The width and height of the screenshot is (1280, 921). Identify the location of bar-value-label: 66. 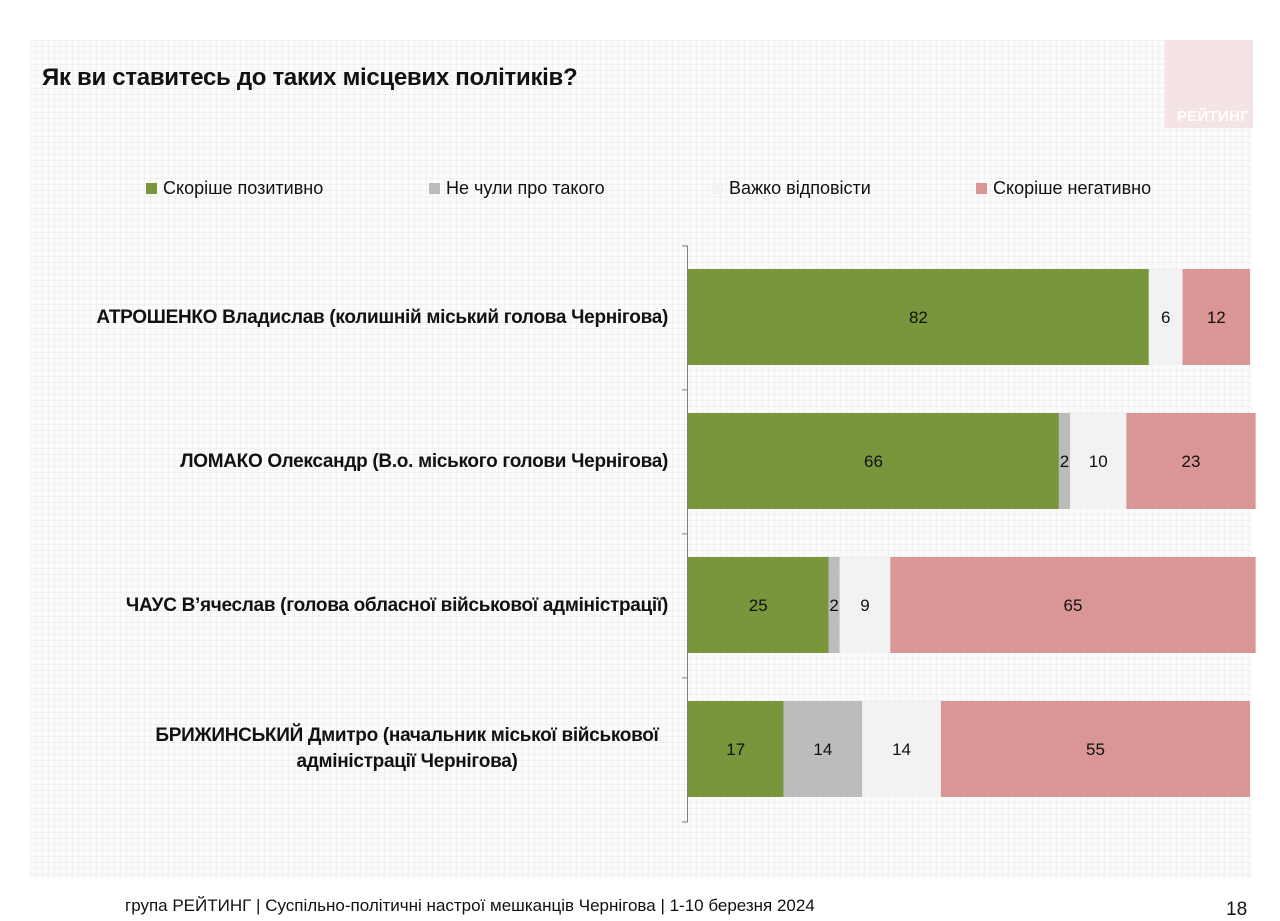
(873, 461).